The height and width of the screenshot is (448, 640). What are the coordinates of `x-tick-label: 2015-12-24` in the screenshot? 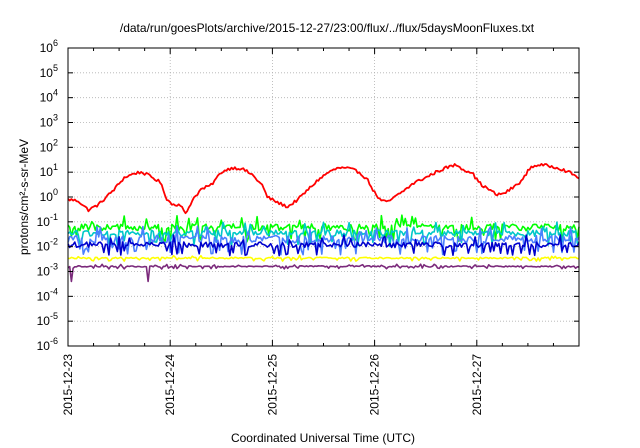 It's located at (170, 385).